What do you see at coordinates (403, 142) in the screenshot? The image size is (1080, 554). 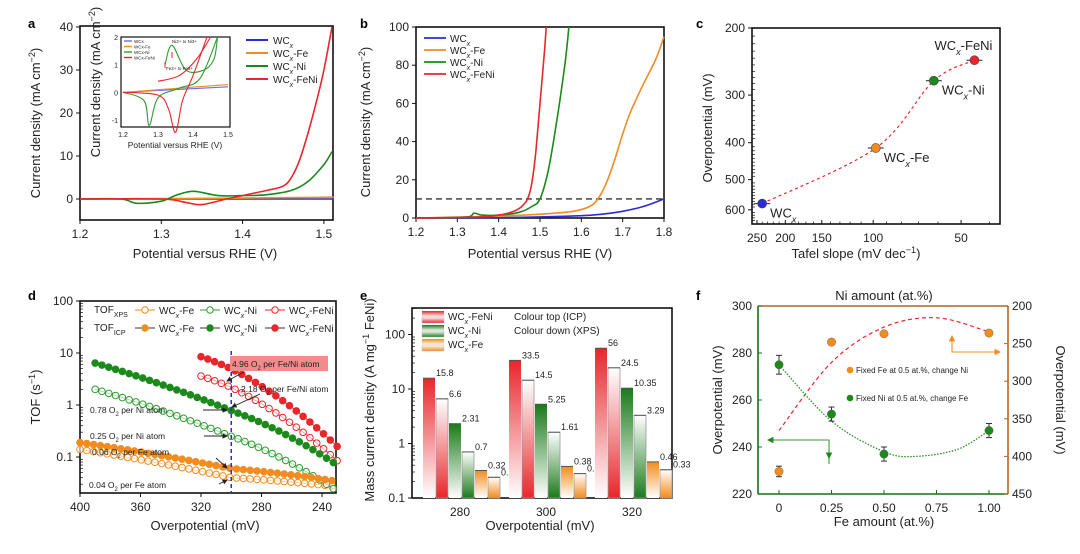 I see `y-tick-label: 40` at bounding box center [403, 142].